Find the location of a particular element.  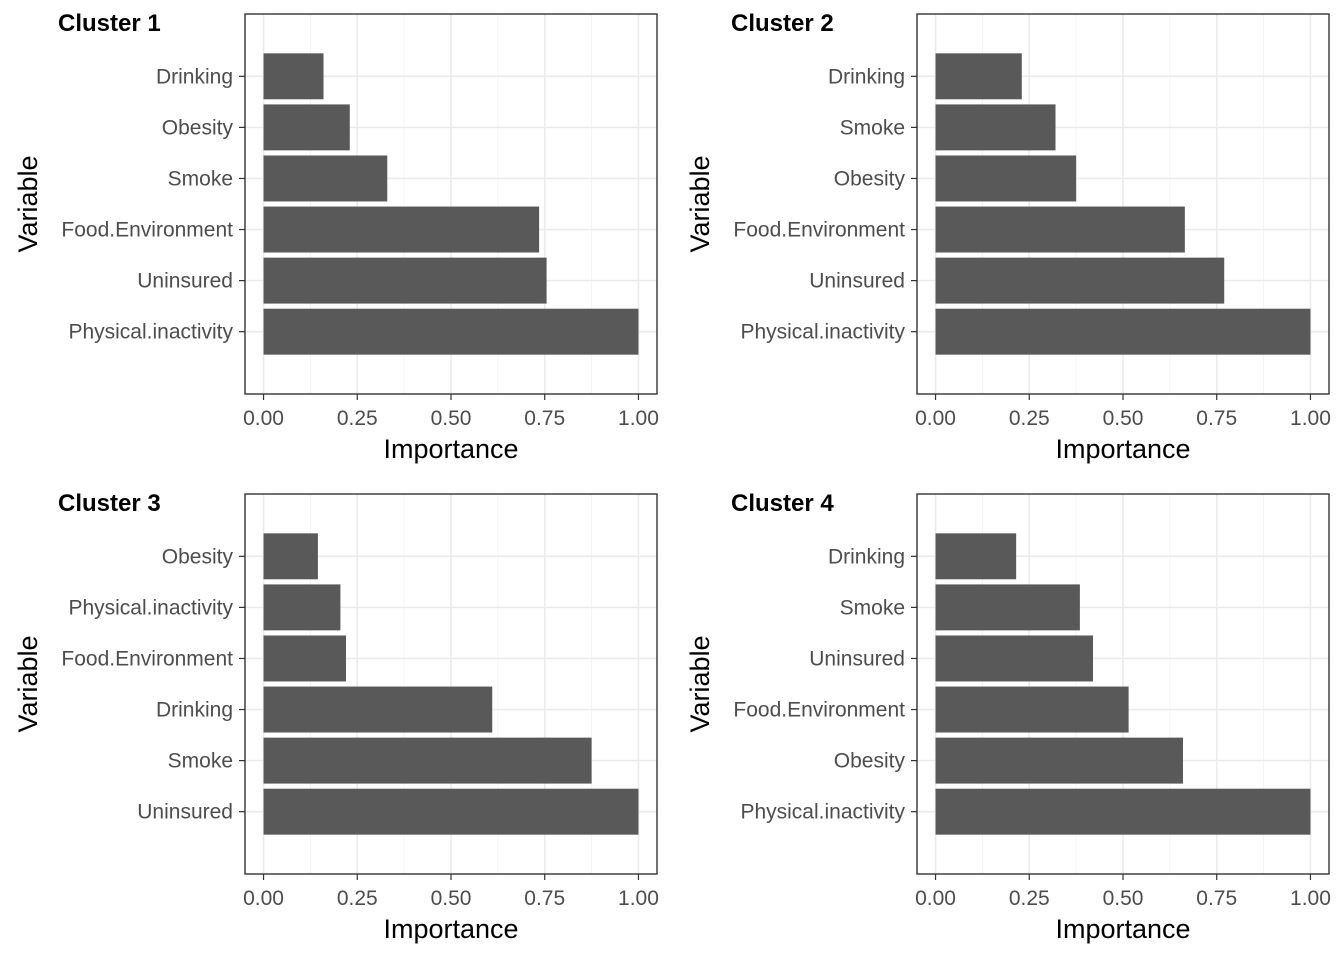

panel-title: Cluster 2 is located at coordinates (782, 23).